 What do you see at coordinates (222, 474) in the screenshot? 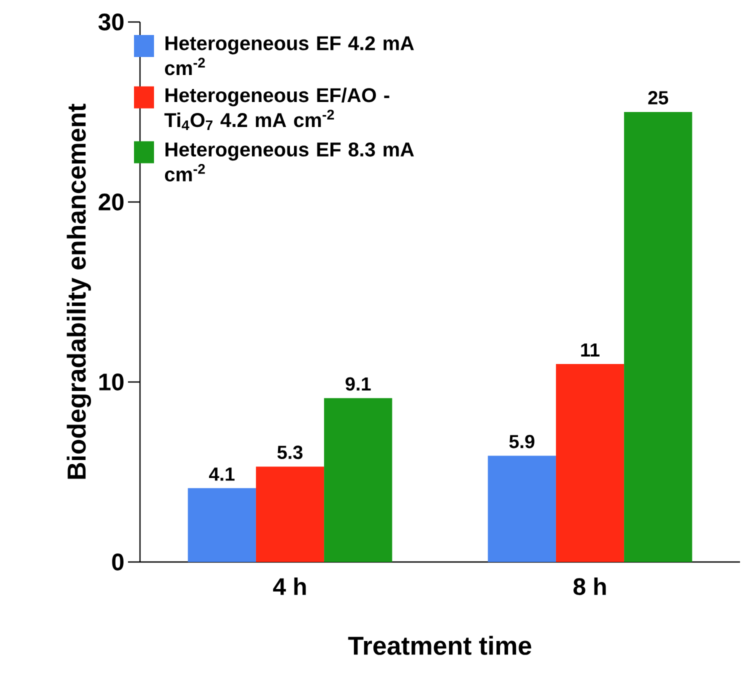
I see `data-label: 4.1` at bounding box center [222, 474].